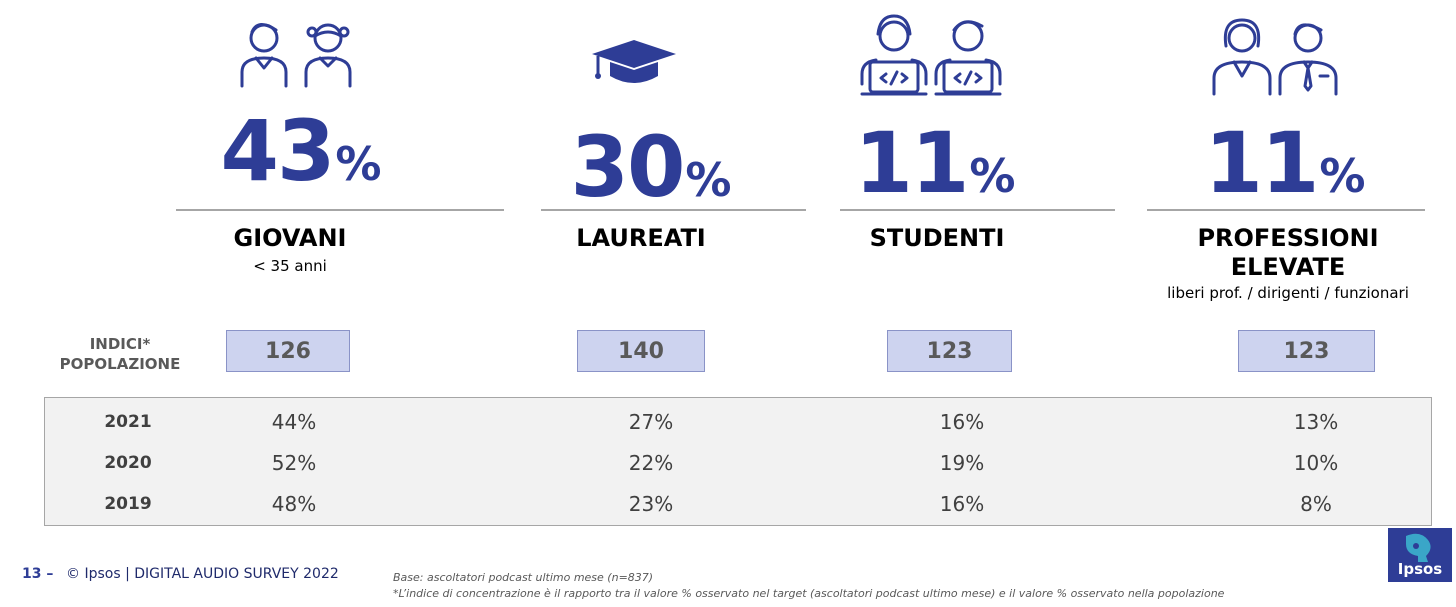 The image size is (1456, 607). What do you see at coordinates (949, 351) in the screenshot?
I see `index-box-studenti: 123` at bounding box center [949, 351].